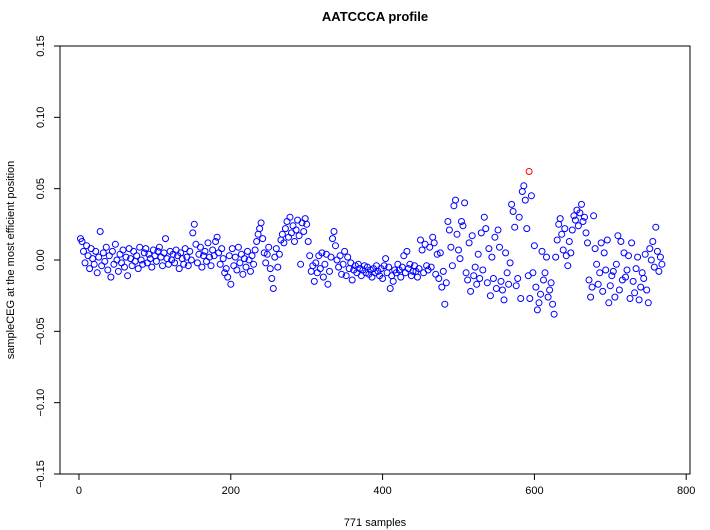  I want to click on x-tick-label: 0, so click(79, 491).